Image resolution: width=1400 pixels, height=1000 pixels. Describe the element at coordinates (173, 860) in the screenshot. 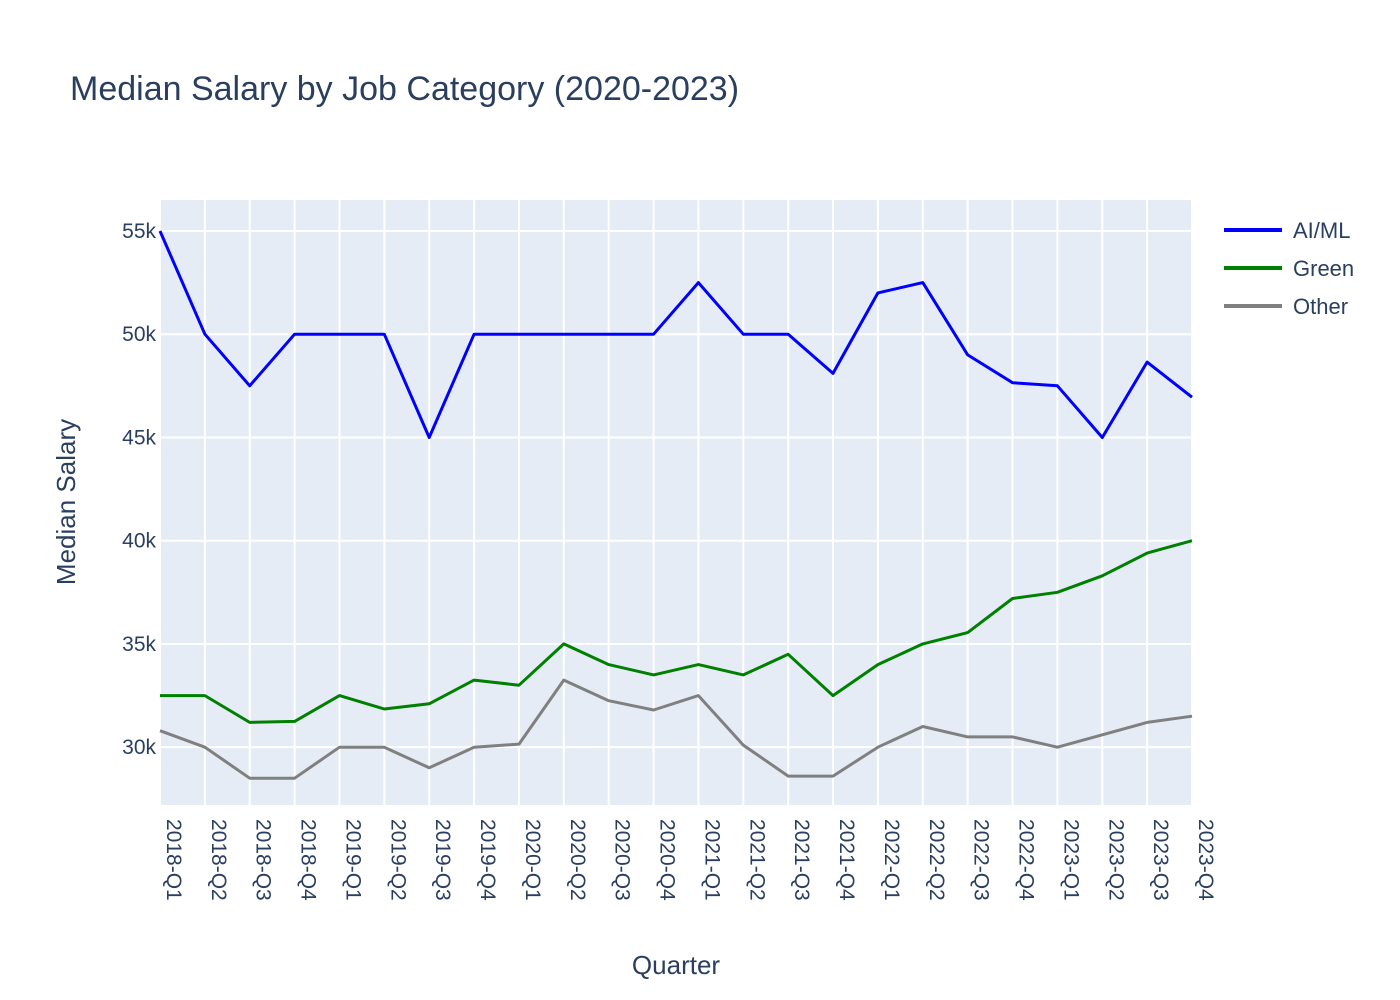

I see `x-tick-label: 2018-Q1` at that location.